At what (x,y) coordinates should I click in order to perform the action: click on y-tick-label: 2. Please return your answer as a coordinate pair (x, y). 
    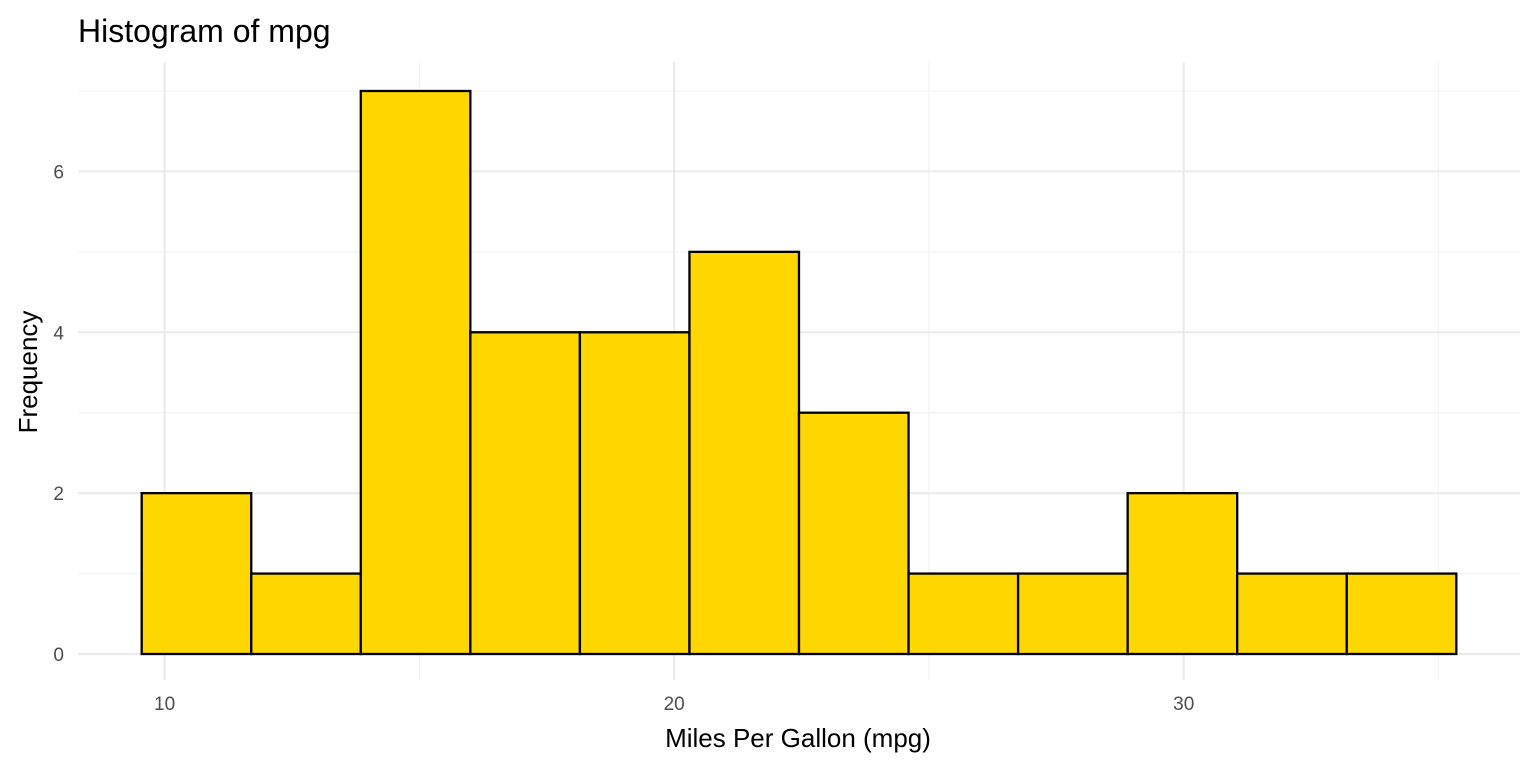
    Looking at the image, I should click on (58, 494).